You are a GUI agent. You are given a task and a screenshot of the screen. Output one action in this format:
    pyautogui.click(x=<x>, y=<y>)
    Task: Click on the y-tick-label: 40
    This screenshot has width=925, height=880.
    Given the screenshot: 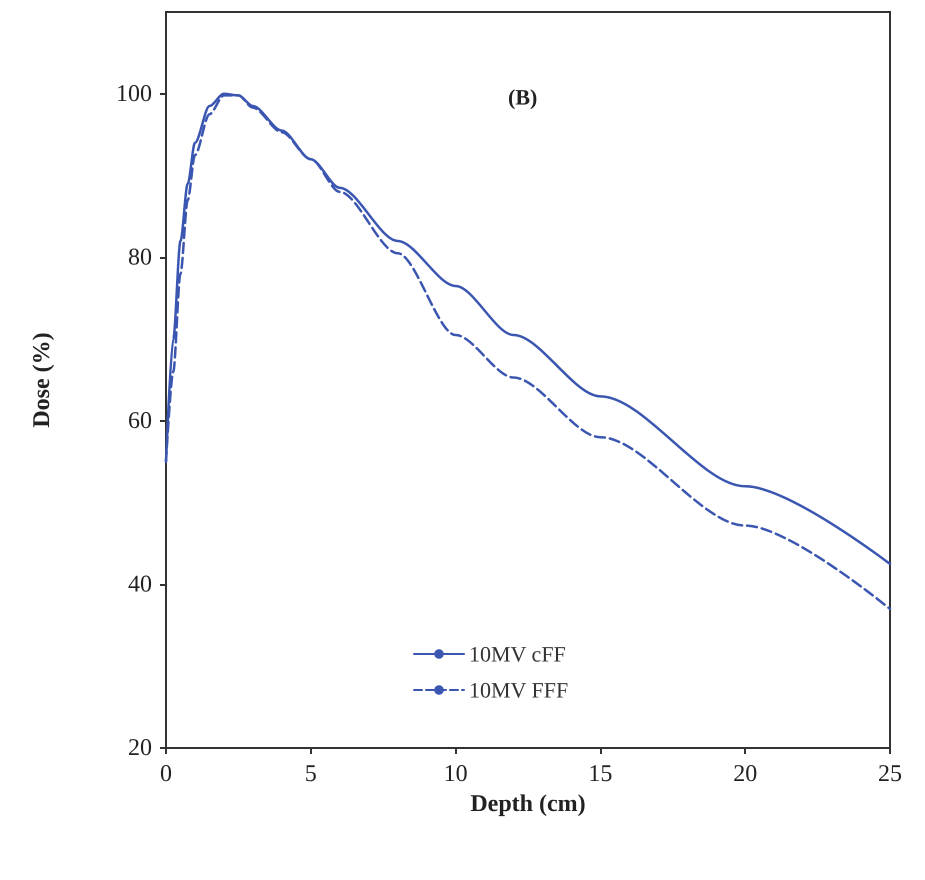 What is the action you would take?
    pyautogui.click(x=140, y=584)
    